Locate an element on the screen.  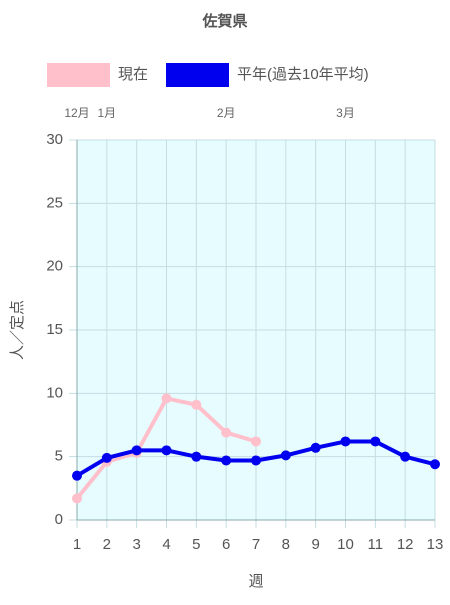
x-tick-label: 13 is located at coordinates (435, 544).